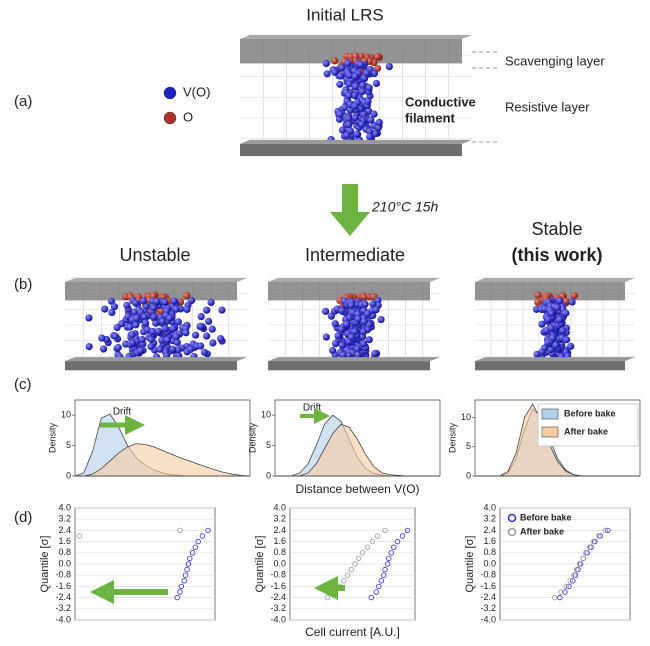  I want to click on arrow, so click(350, 210).